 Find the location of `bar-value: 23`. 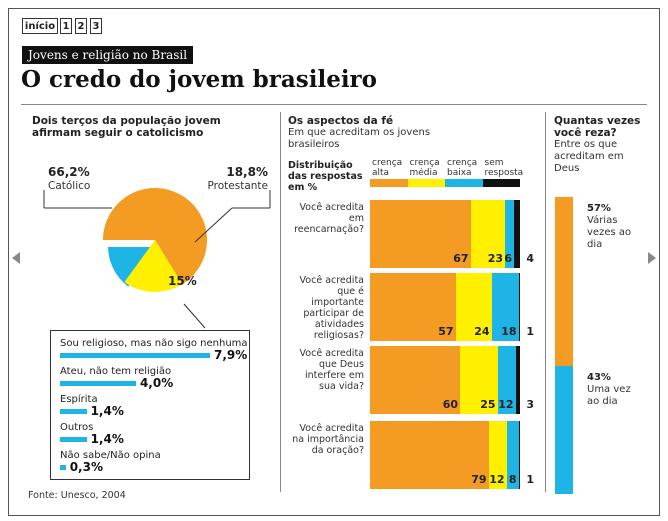

bar-value: 23 is located at coordinates (495, 258).